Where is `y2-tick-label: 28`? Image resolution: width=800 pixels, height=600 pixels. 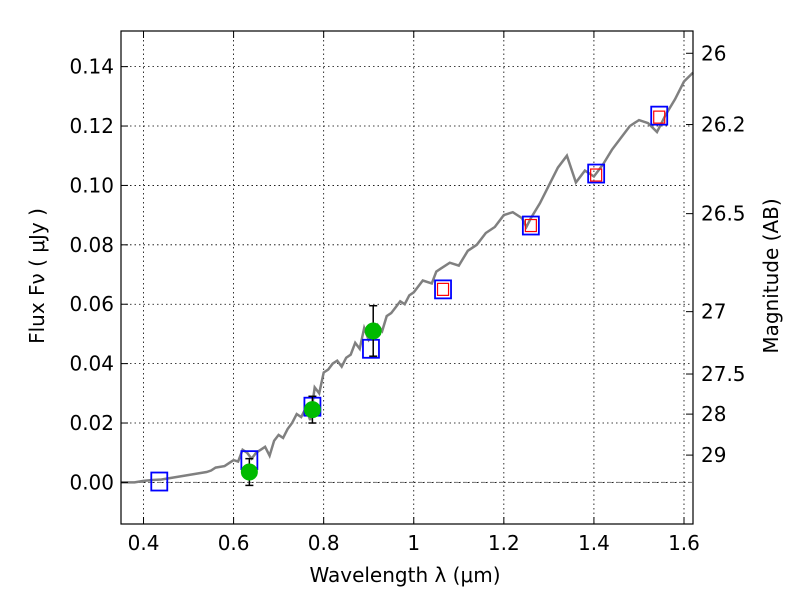 y2-tick-label: 28 is located at coordinates (713, 414).